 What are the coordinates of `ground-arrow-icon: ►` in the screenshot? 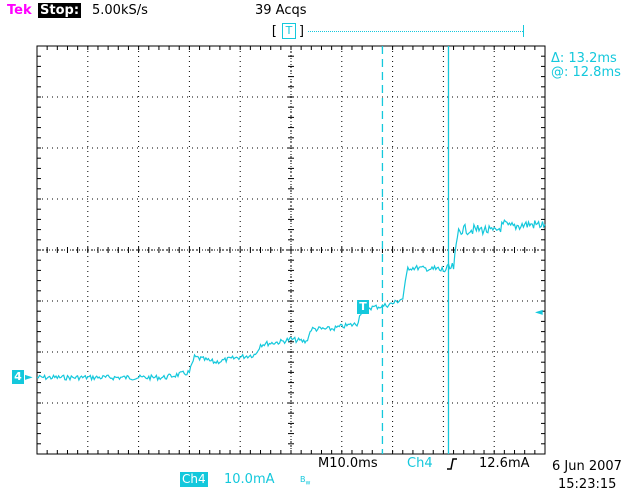 It's located at (29, 377).